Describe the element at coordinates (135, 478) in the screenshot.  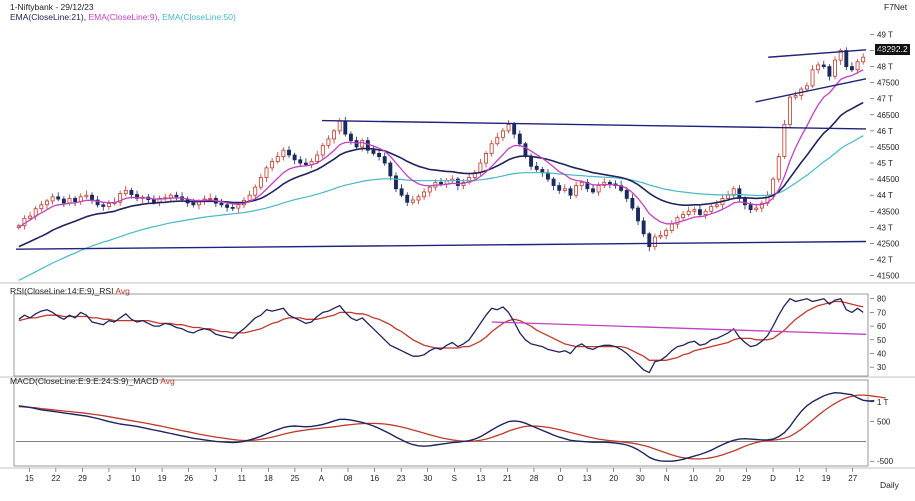
I see `x-tick-label: 10` at that location.